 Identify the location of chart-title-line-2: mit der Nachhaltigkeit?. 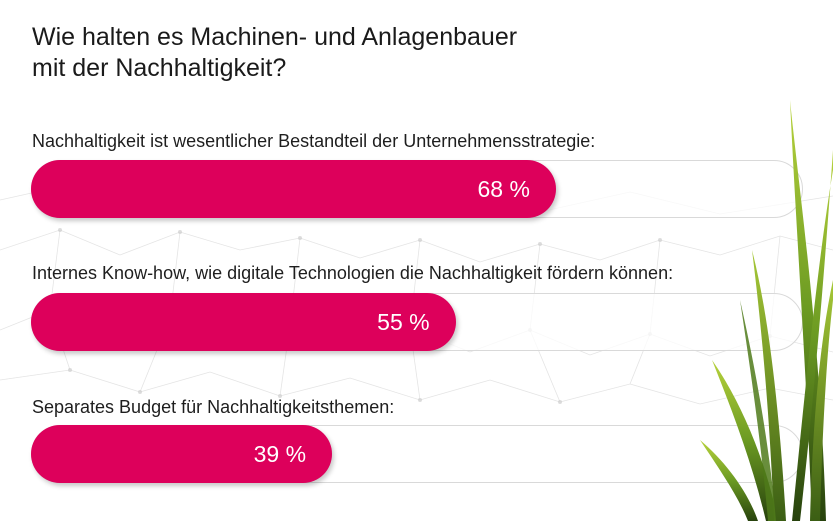
(159, 68).